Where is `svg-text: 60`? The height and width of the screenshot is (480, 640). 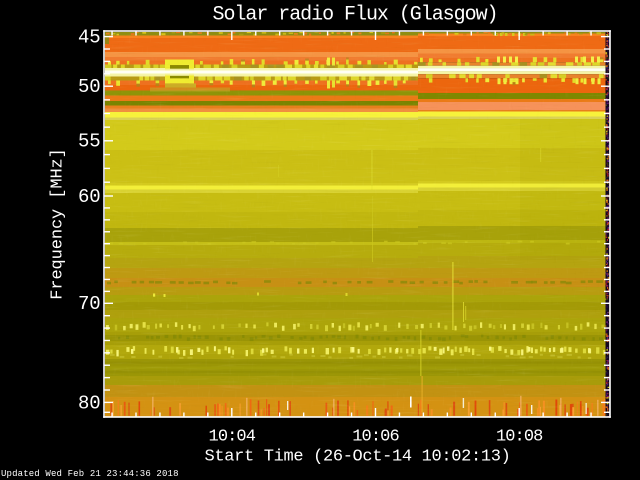 svg-text: 60 is located at coordinates (89, 197).